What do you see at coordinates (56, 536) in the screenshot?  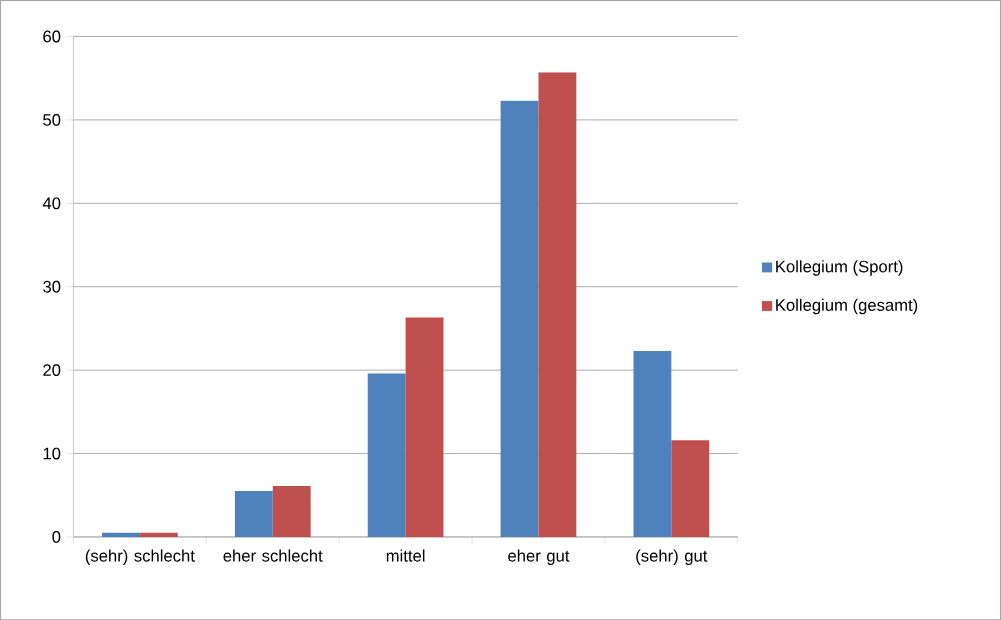 I see `y-tick-label: 0` at bounding box center [56, 536].